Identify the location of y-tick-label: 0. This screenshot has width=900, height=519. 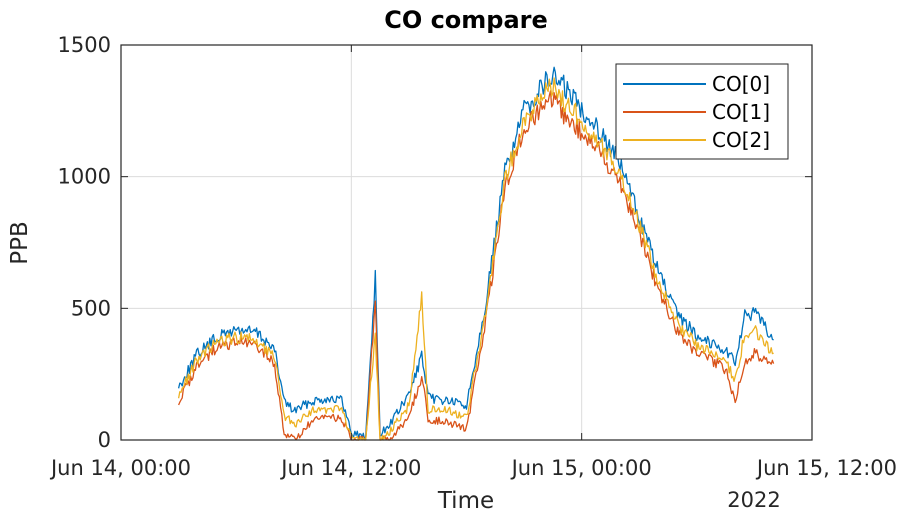
(104, 440).